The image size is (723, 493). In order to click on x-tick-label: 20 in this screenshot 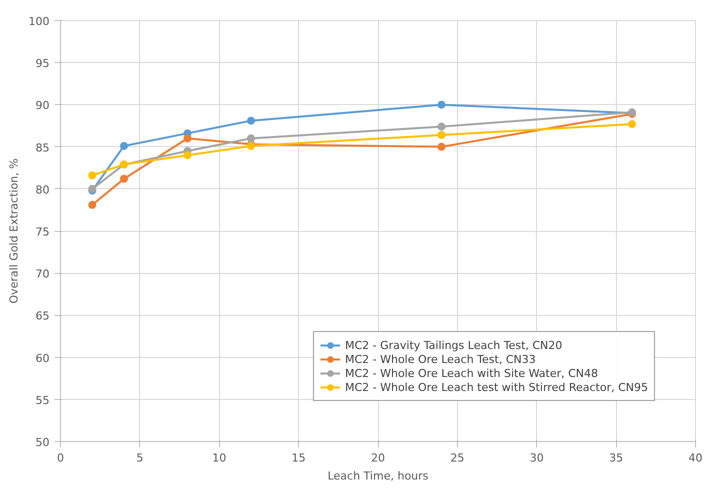, I will do `click(378, 458)`.